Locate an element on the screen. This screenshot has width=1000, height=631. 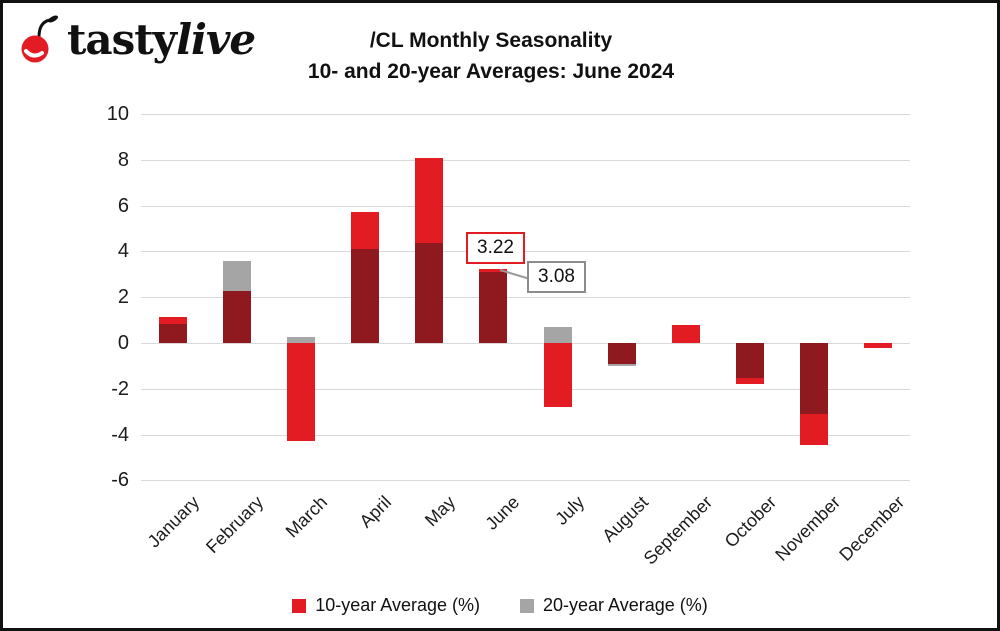
y-axis-tick-label: 0 is located at coordinates (123, 343).